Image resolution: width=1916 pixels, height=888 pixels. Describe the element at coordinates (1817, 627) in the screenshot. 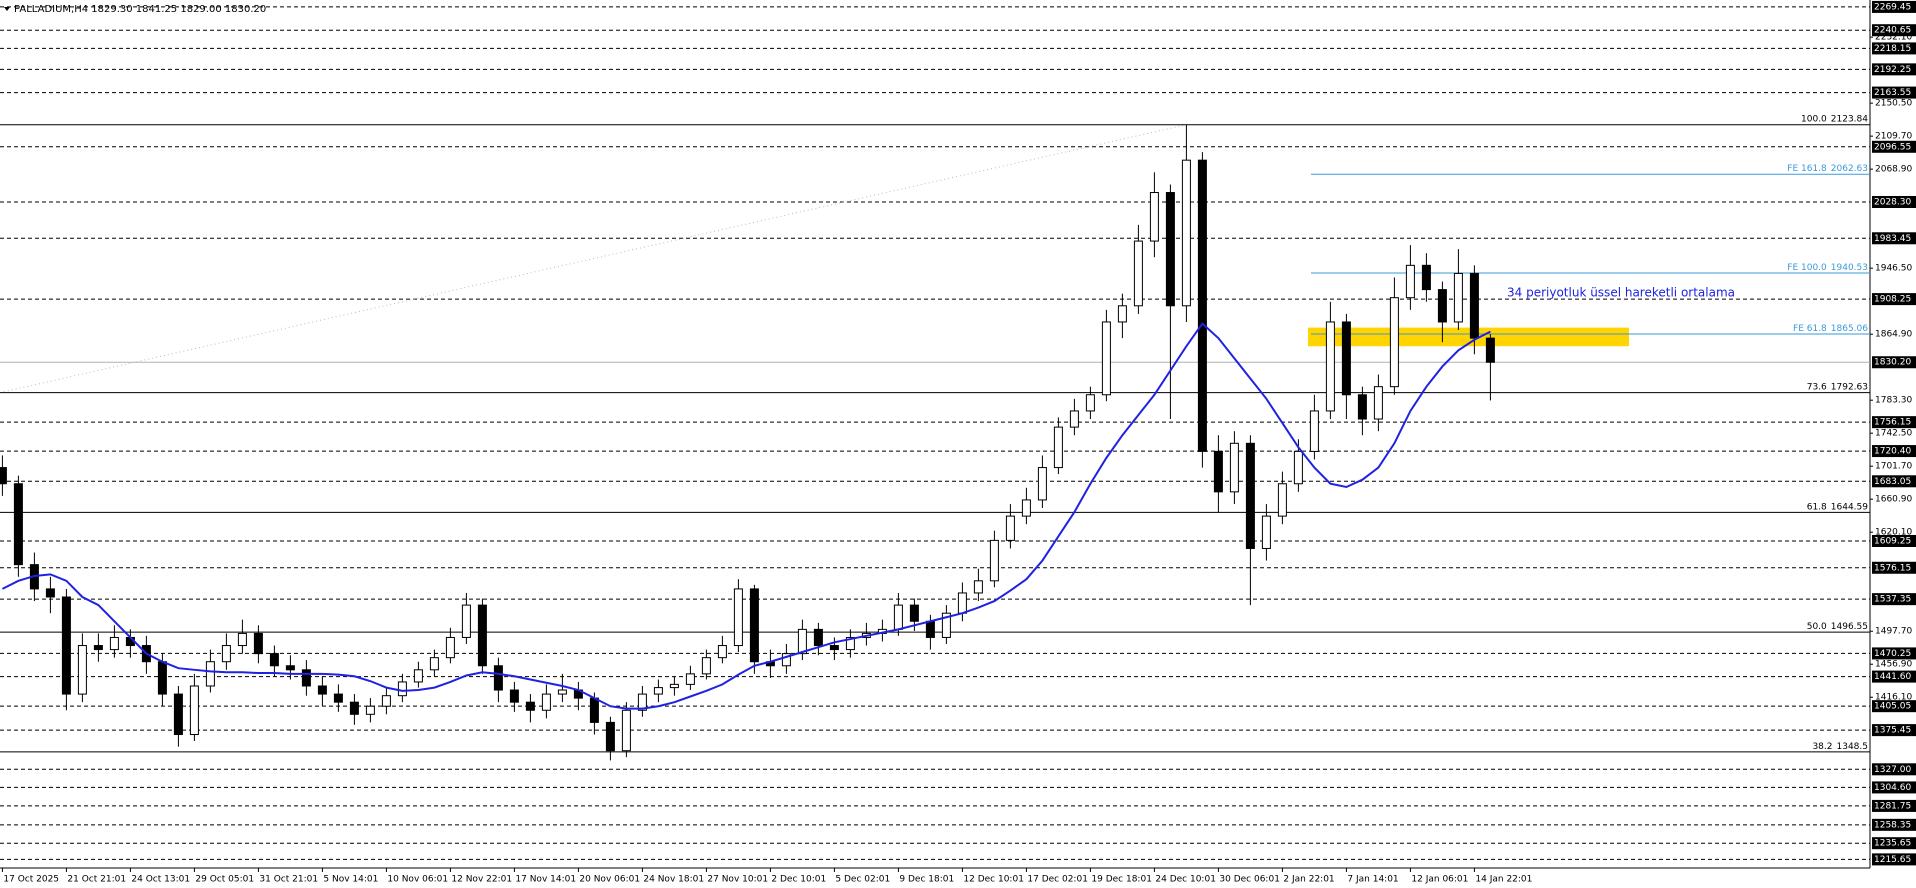

I see `level-ratio: 50.0` at that location.